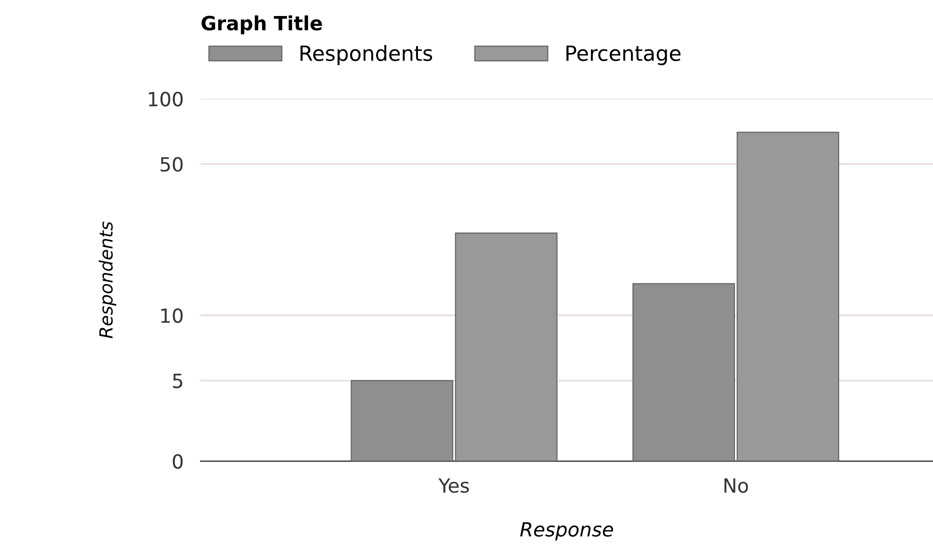 The image size is (933, 549). I want to click on y-axis-title: Respondents, so click(107, 280).